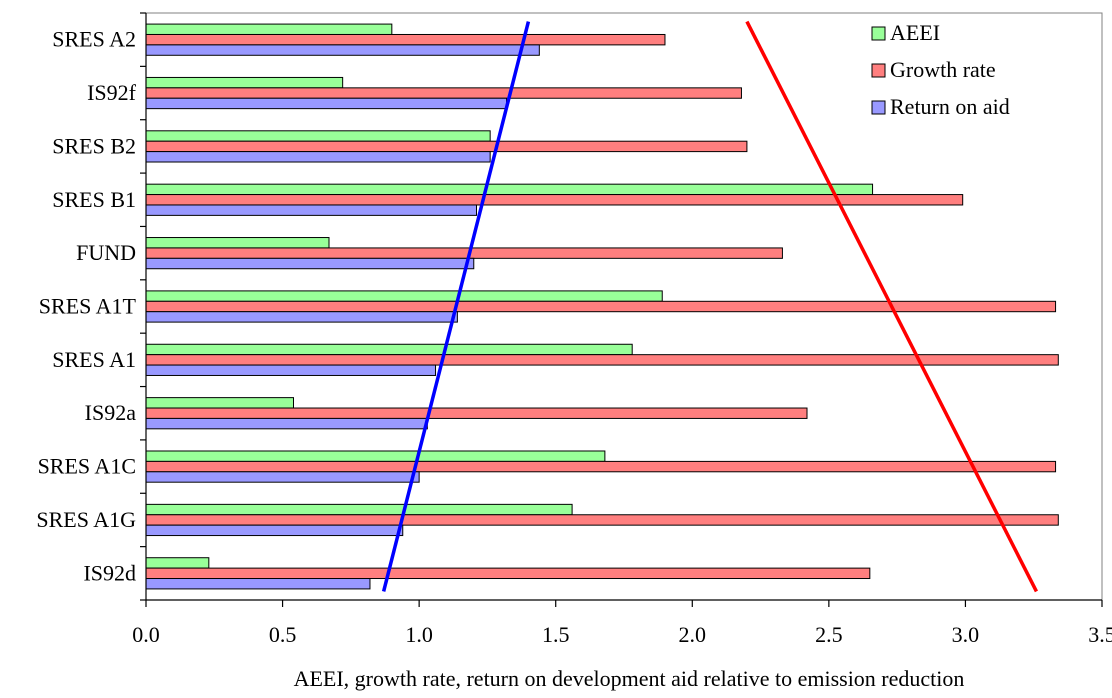 This screenshot has height=698, width=1112. I want to click on x-tick-label: 0.0, so click(146, 634).